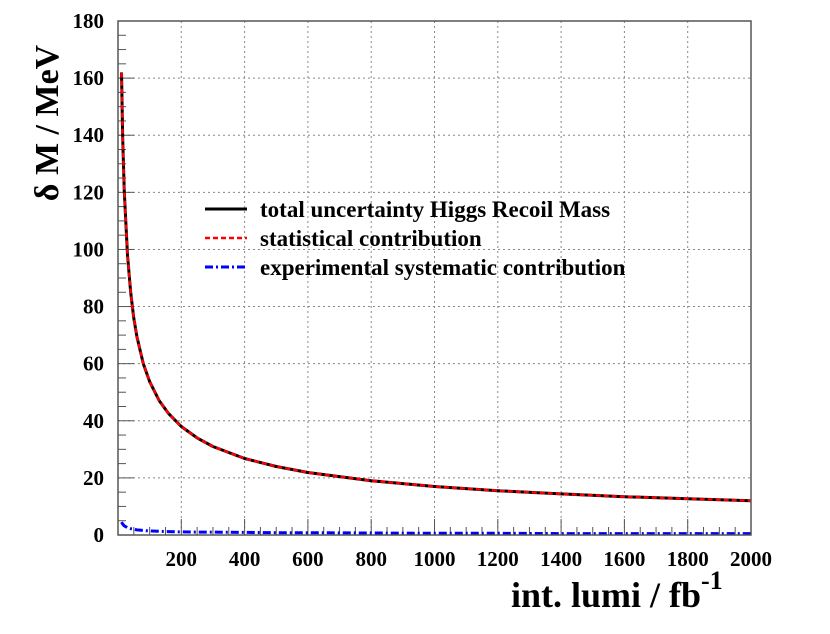  I want to click on y-tick-label: 120, so click(89, 192).